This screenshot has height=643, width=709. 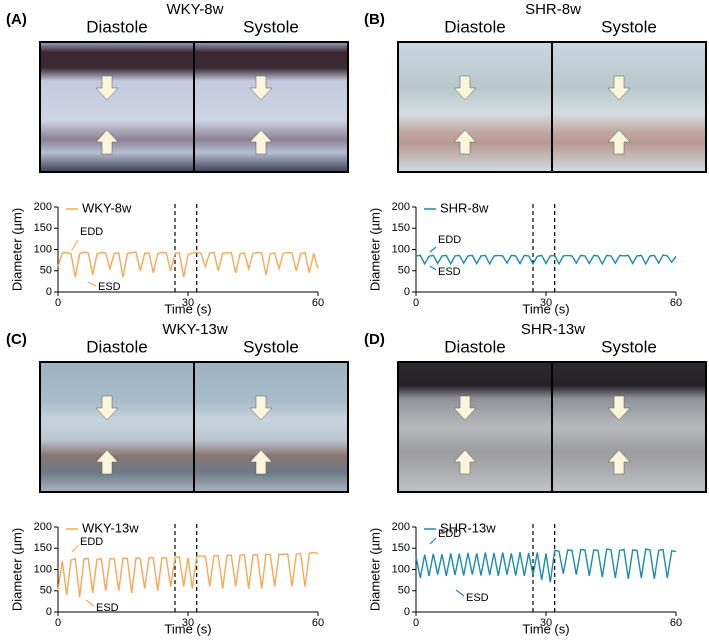 What do you see at coordinates (16, 339) in the screenshot?
I see `panel-label: (C)` at bounding box center [16, 339].